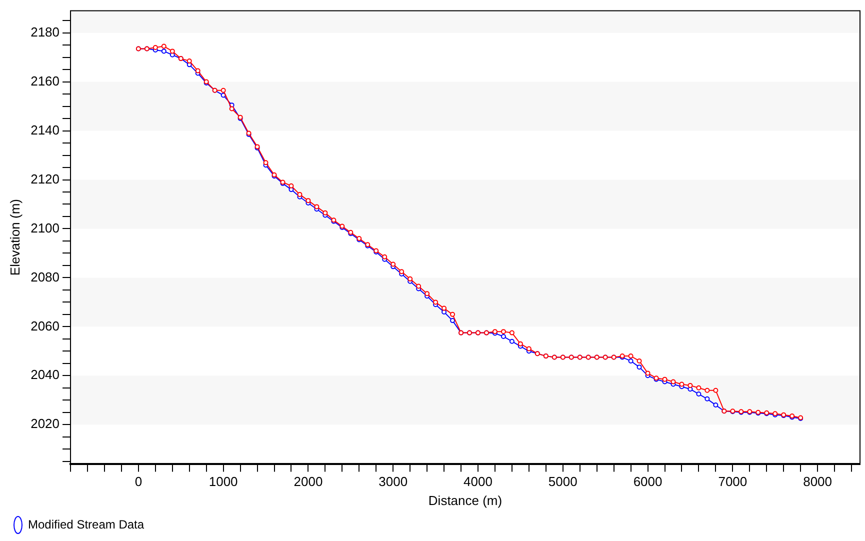 Image resolution: width=865 pixels, height=541 pixels. Describe the element at coordinates (733, 482) in the screenshot. I see `x-tick-label: 7000` at that location.